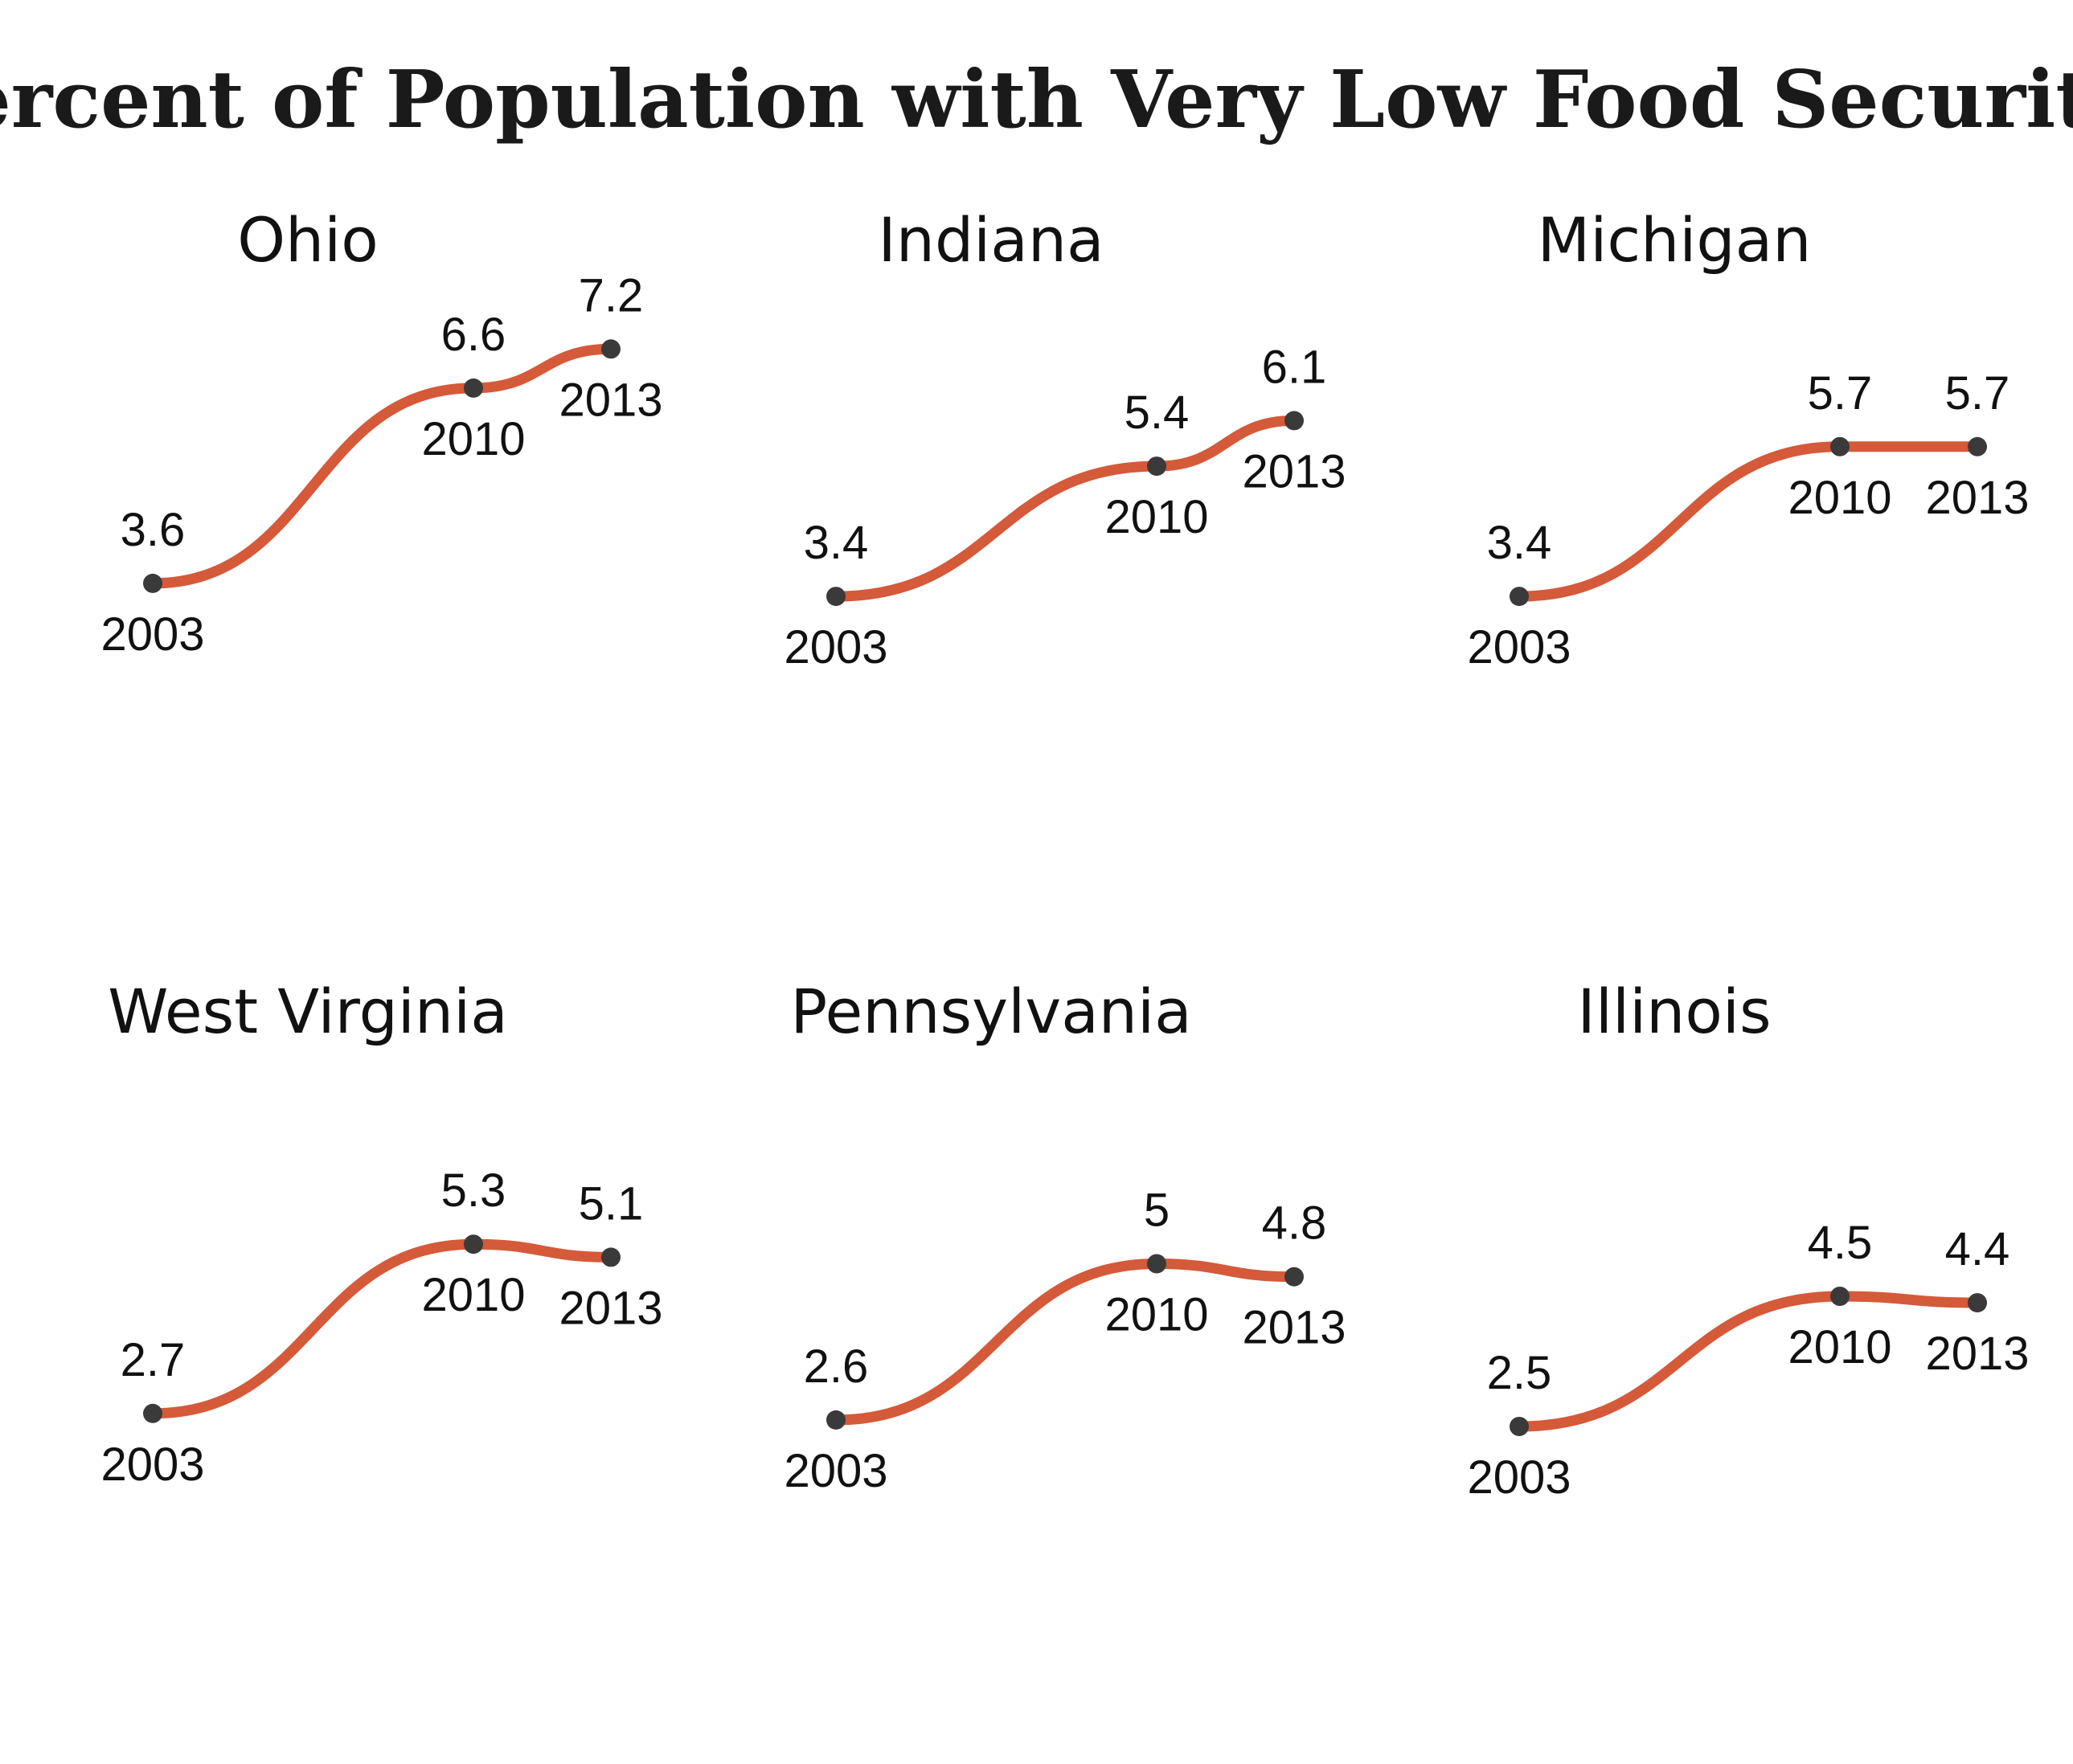 This screenshot has height=1764, width=2073. I want to click on year-label-indiana-2003: 2003, so click(835, 647).